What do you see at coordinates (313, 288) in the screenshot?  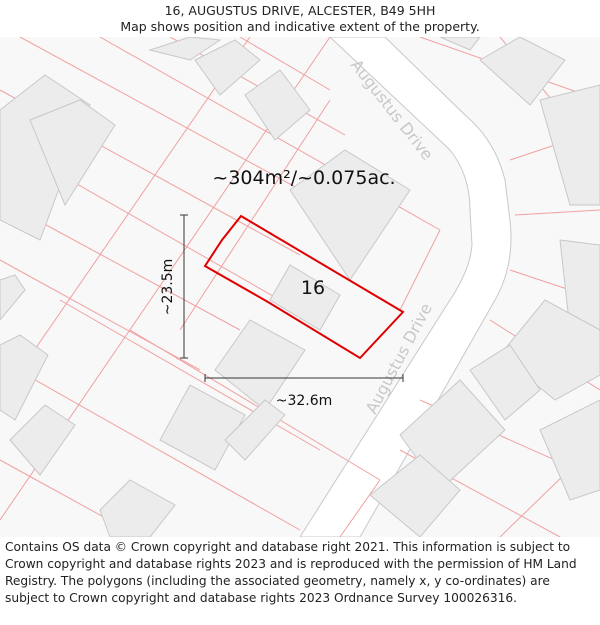 I see `plot-number-label: 16` at bounding box center [313, 288].